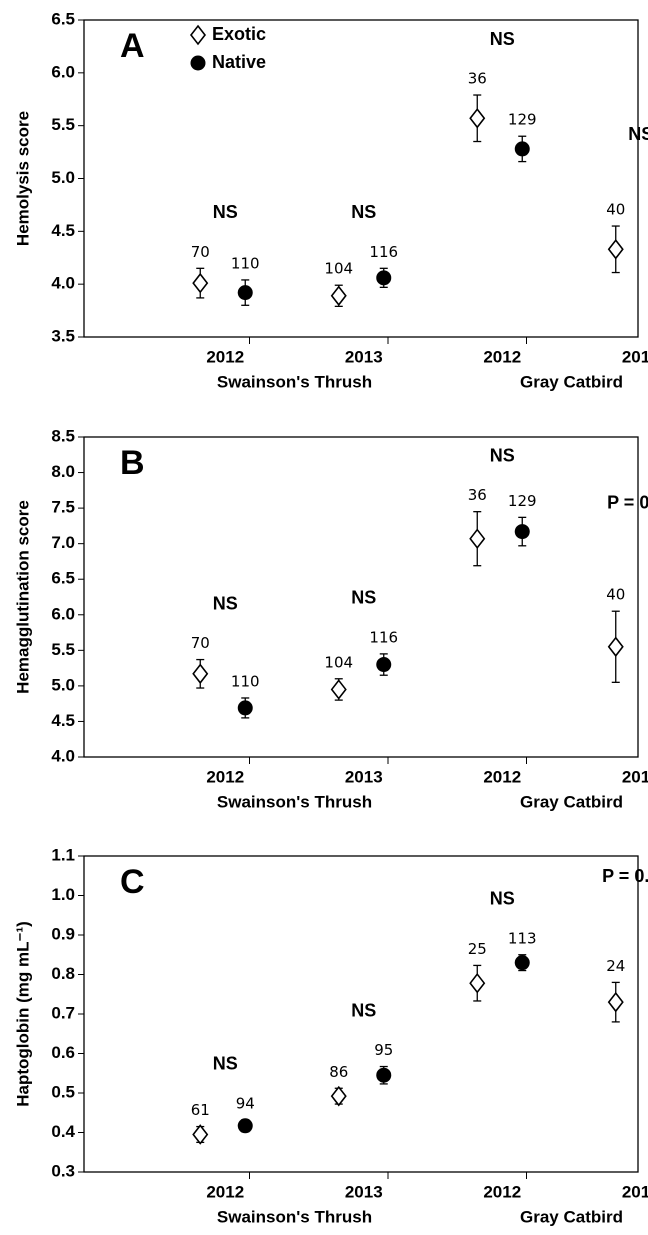 The width and height of the screenshot is (648, 1235). What do you see at coordinates (63, 71) in the screenshot?
I see `y-tick-label: 6.0` at bounding box center [63, 71].